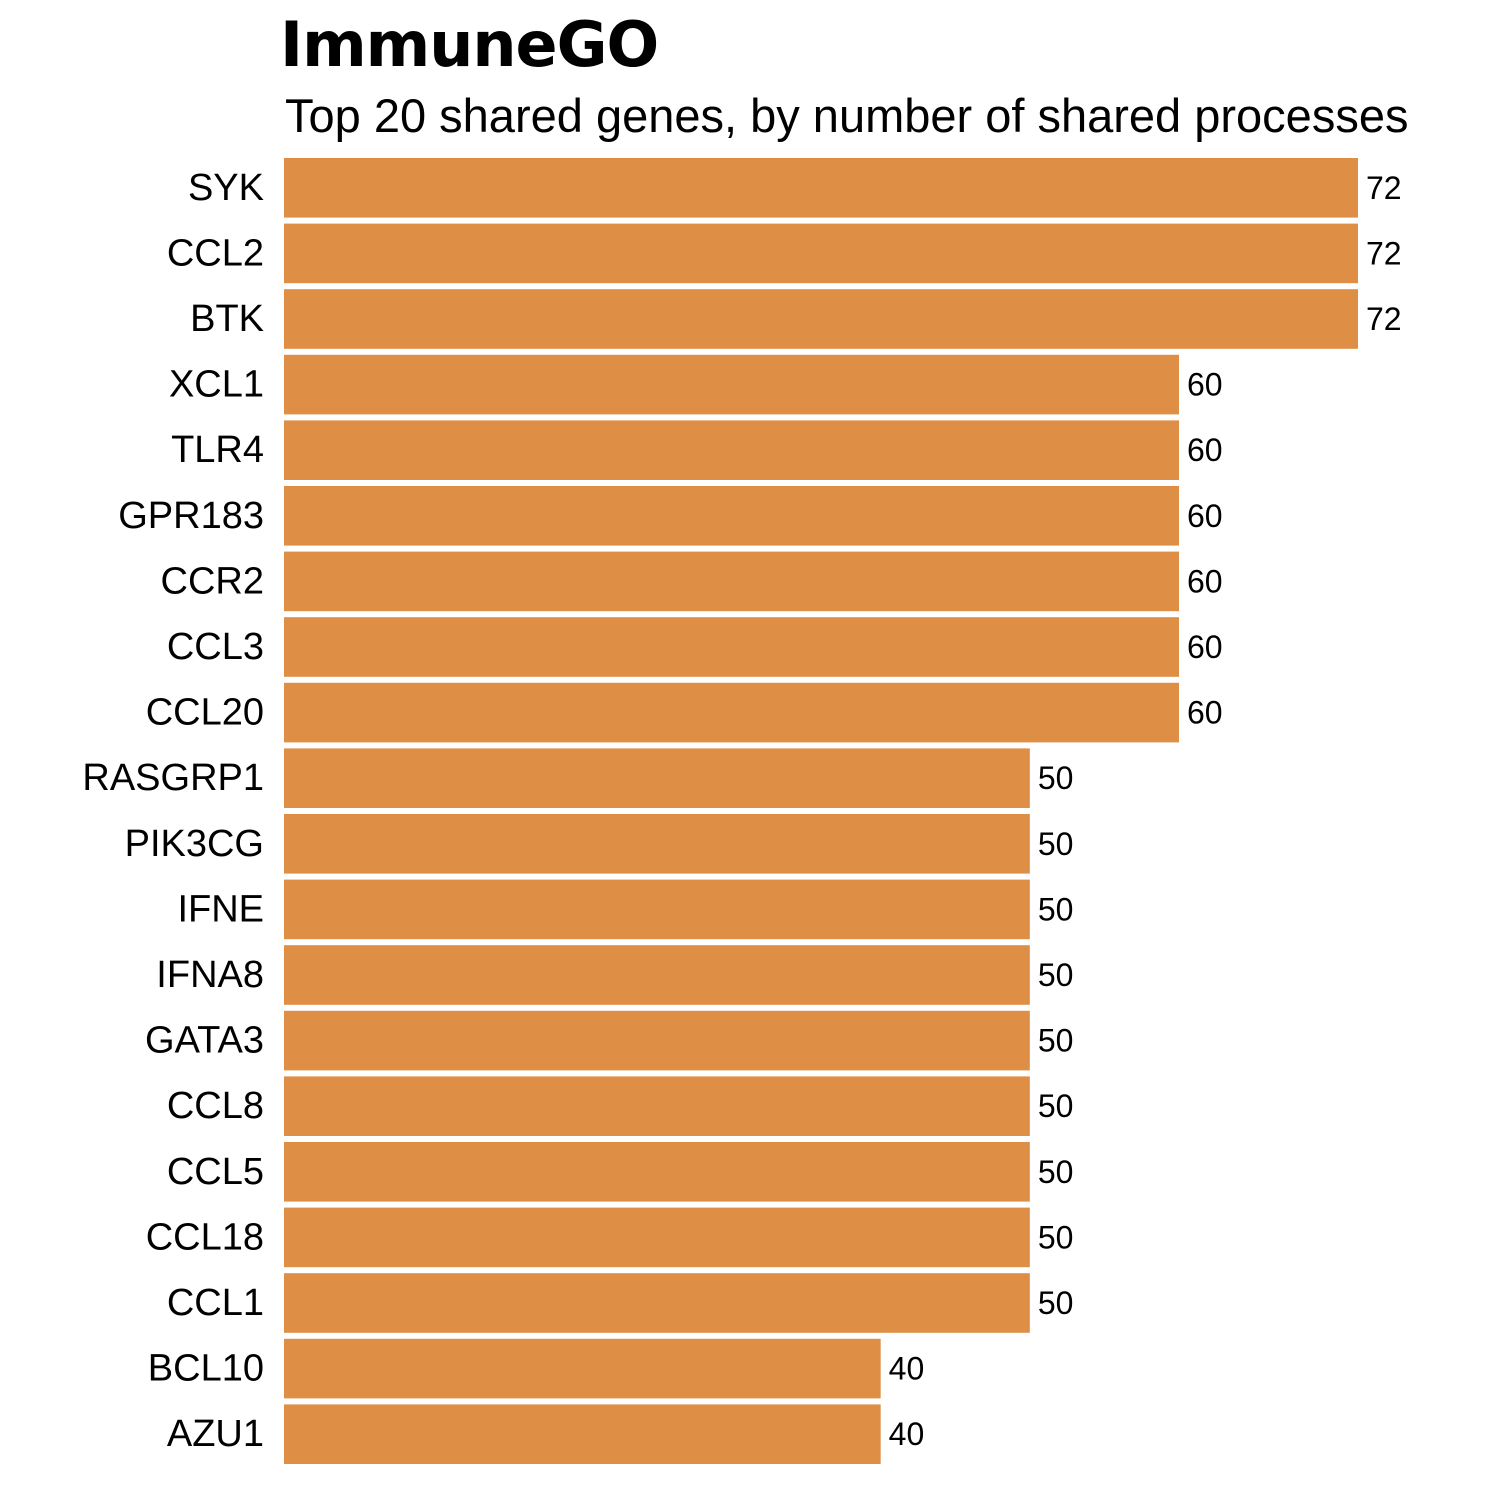 Image resolution: width=1500 pixels, height=1500 pixels. What do you see at coordinates (657, 1106) in the screenshot?
I see `bar-ccl8` at bounding box center [657, 1106].